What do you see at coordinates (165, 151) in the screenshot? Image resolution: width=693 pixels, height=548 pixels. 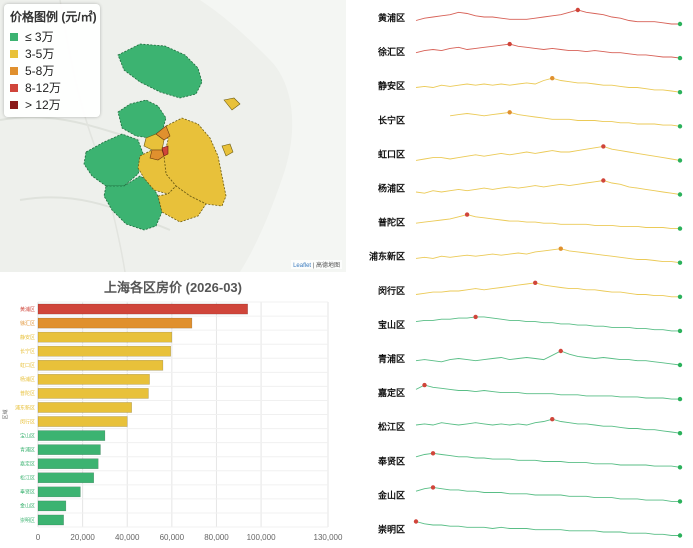 I see `district-huangpu` at bounding box center [165, 151].